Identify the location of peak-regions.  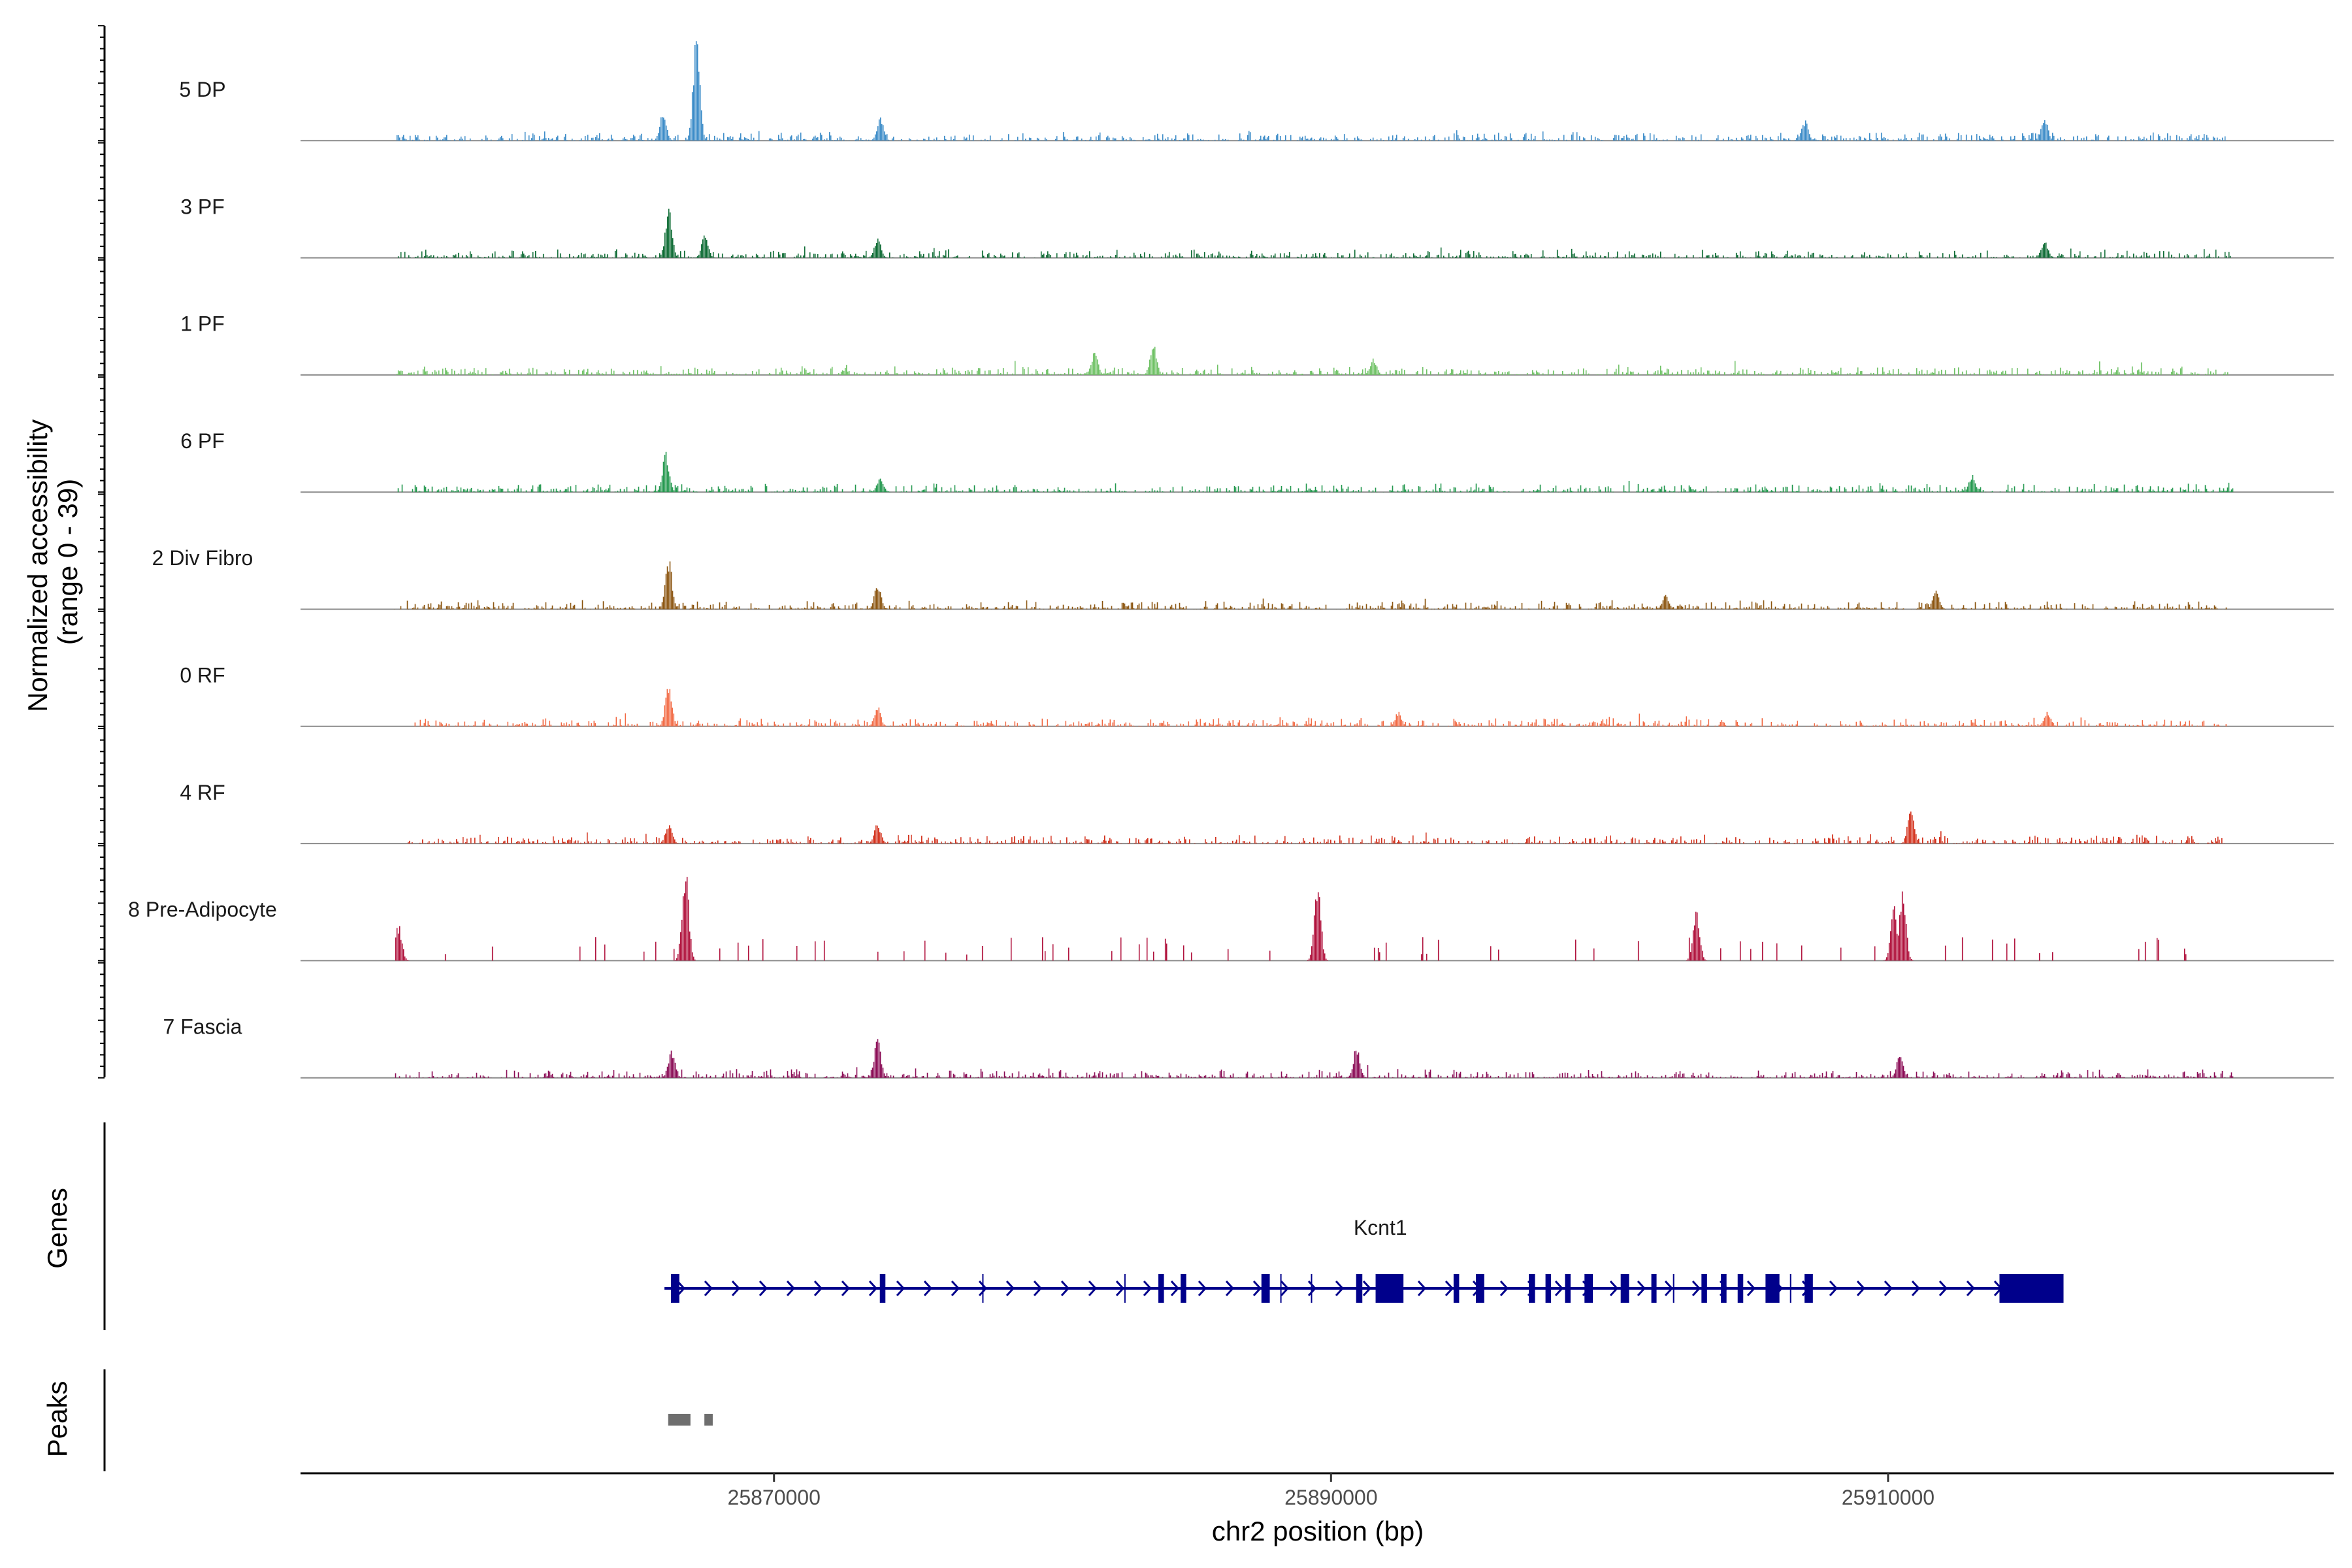
(690, 1420).